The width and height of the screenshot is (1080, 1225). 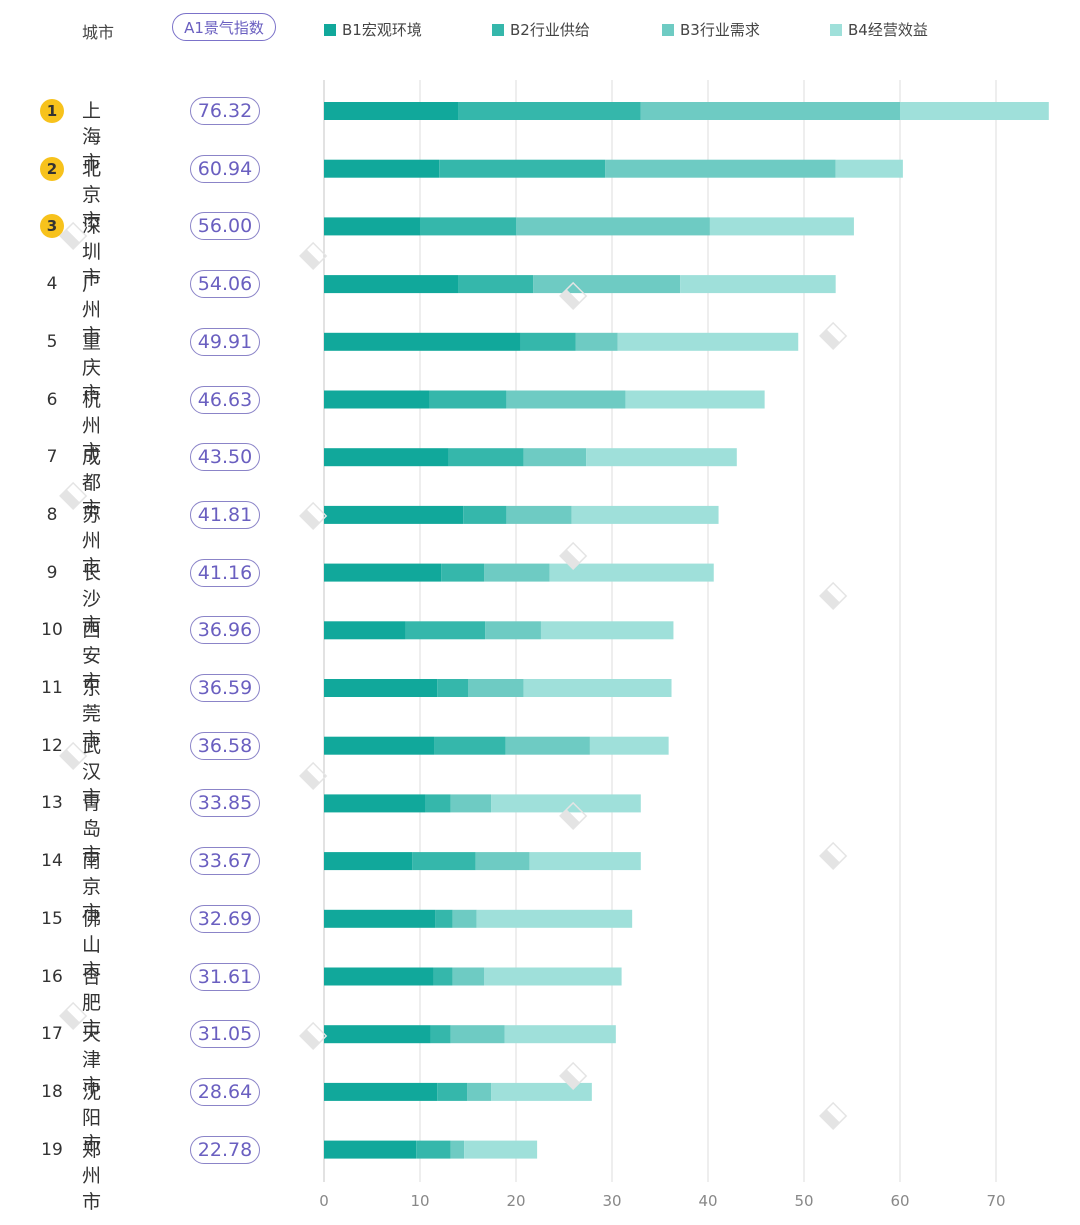 What do you see at coordinates (803, 1201) in the screenshot?
I see `x-tick-label-50: 50` at bounding box center [803, 1201].